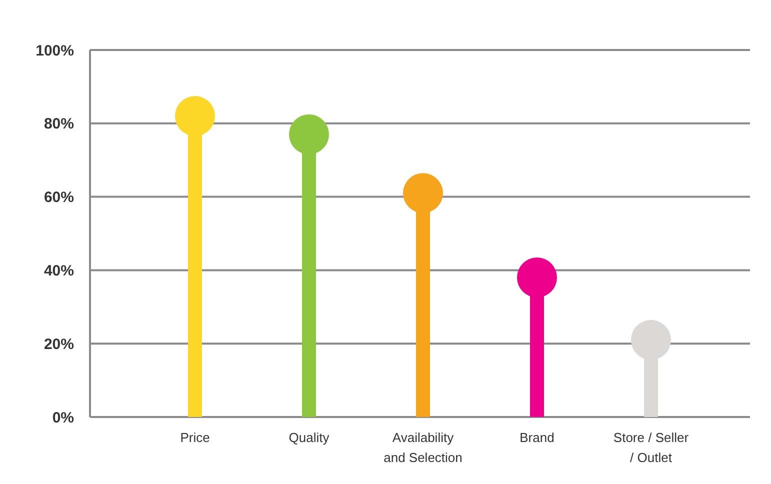 The width and height of the screenshot is (771, 484). What do you see at coordinates (59, 197) in the screenshot?
I see `y-tick-label: 60%` at bounding box center [59, 197].